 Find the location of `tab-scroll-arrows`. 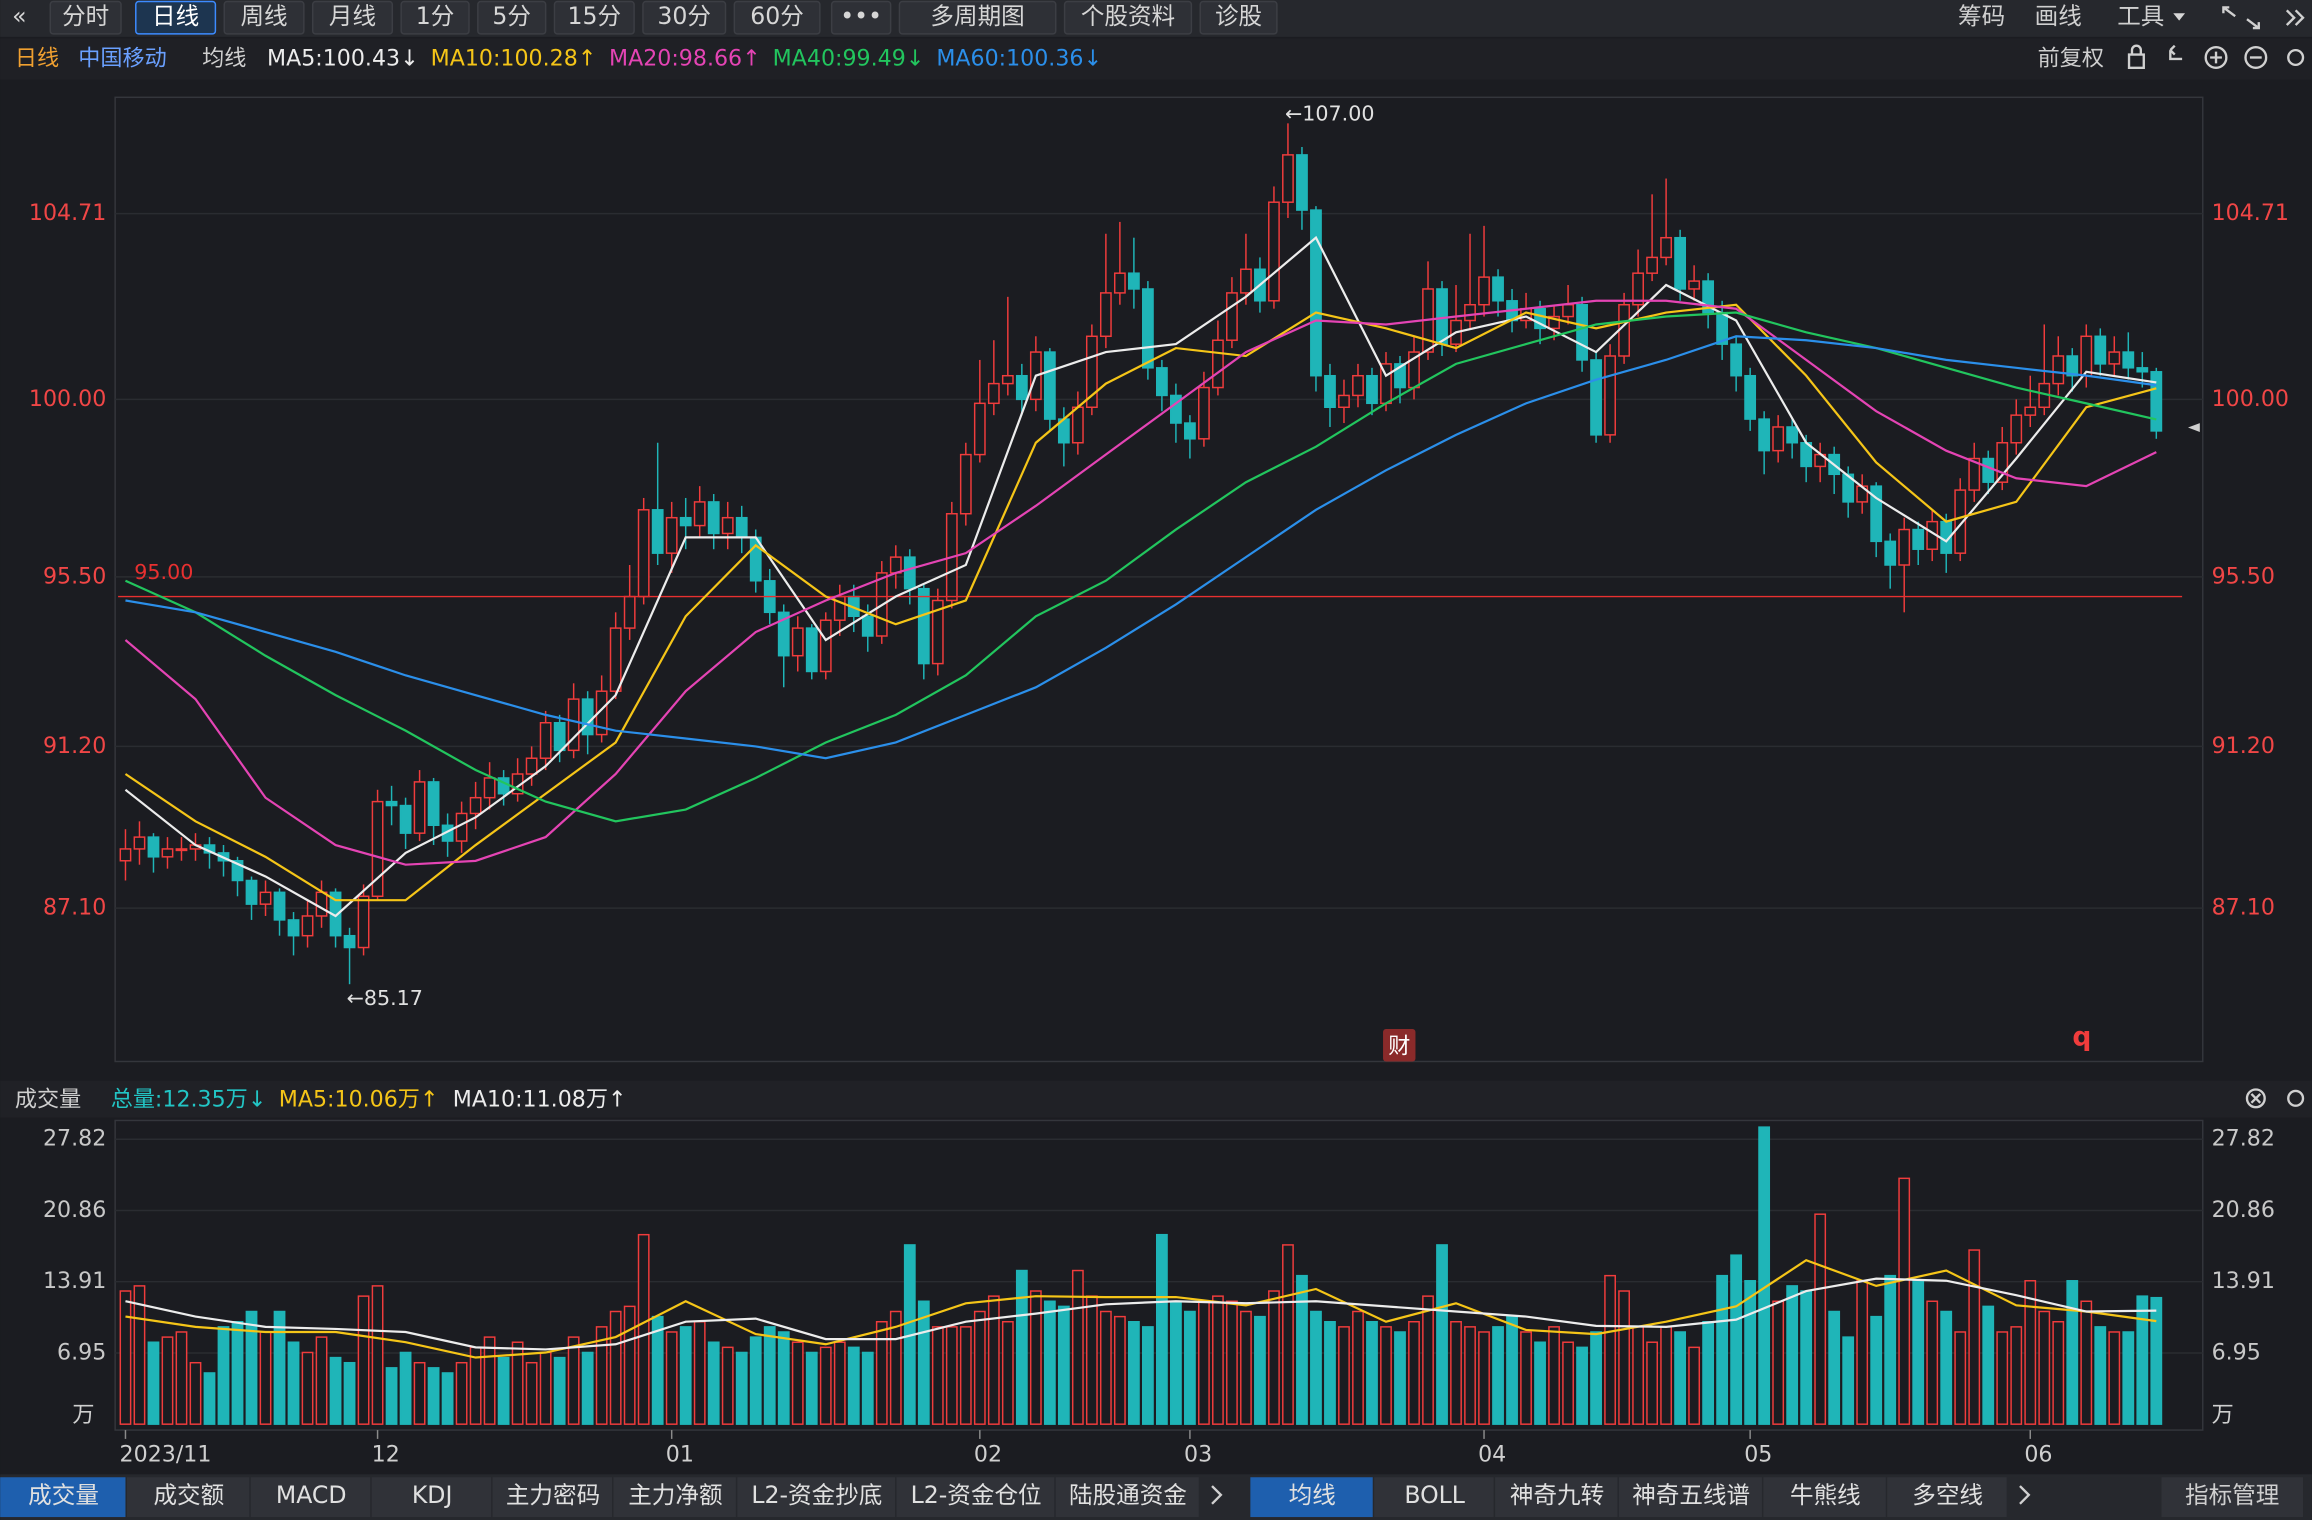

tab-scroll-arrows is located at coordinates (1621, 1495).